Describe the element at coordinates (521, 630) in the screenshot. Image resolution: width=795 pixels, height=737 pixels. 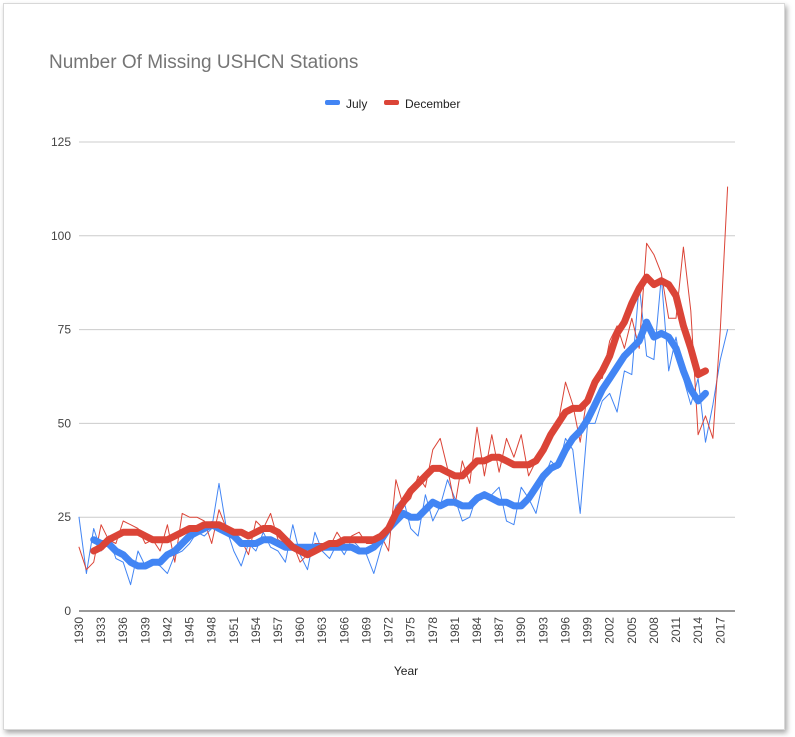
I see `x-tick-label: 1990` at that location.